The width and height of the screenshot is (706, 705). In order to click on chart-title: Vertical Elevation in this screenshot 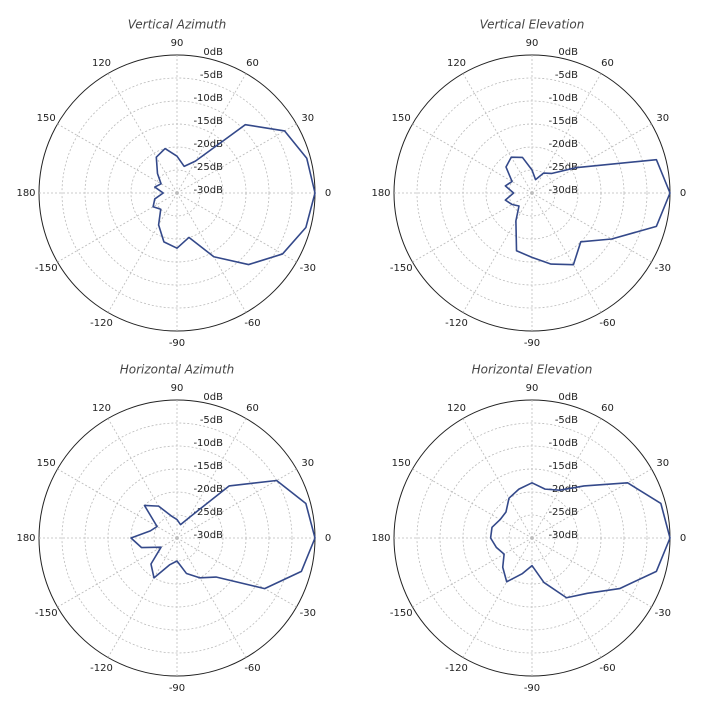, I will do `click(532, 25)`.